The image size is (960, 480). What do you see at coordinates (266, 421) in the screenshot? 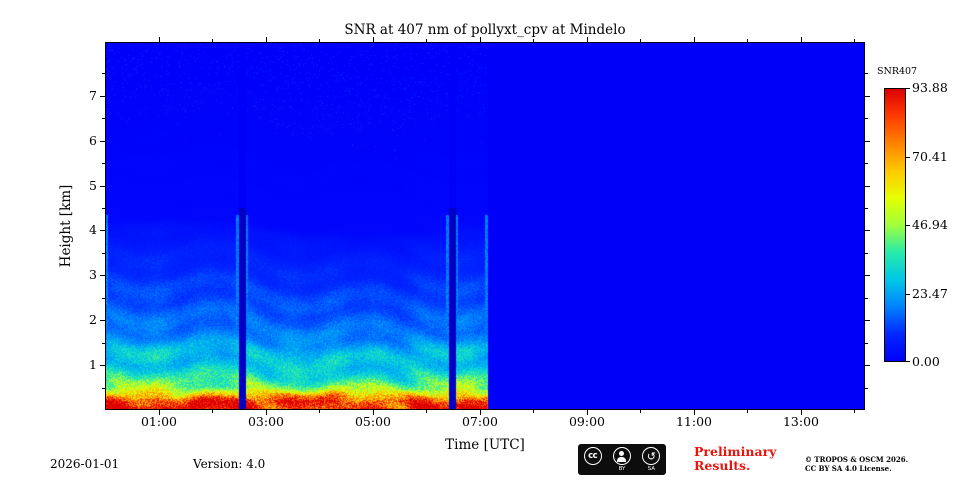
I see `x-tick-label: 03:00` at bounding box center [266, 421].